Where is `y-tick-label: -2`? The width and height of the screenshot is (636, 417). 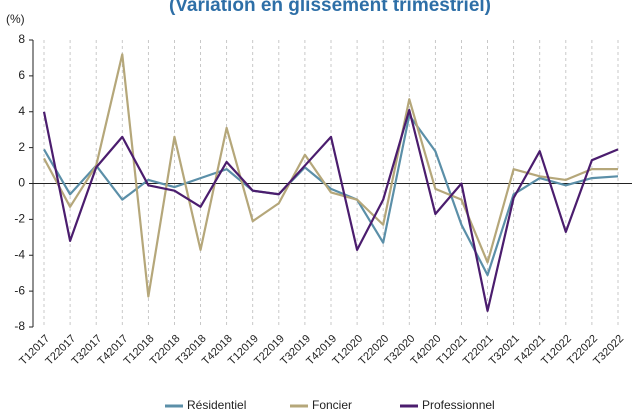
y-tick-label: -2 is located at coordinates (19, 219).